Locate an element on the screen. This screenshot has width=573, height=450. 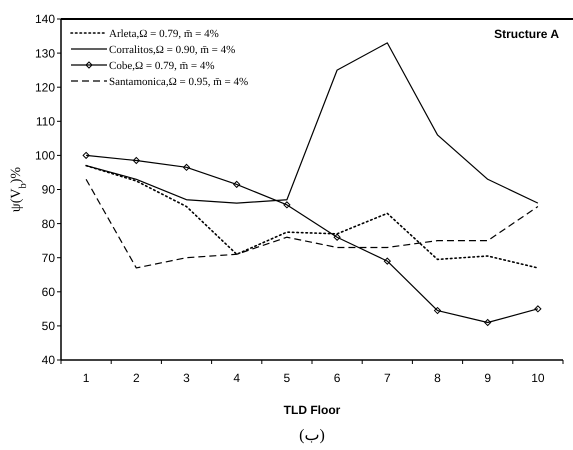
y-tick-label: 50 is located at coordinates (49, 326).